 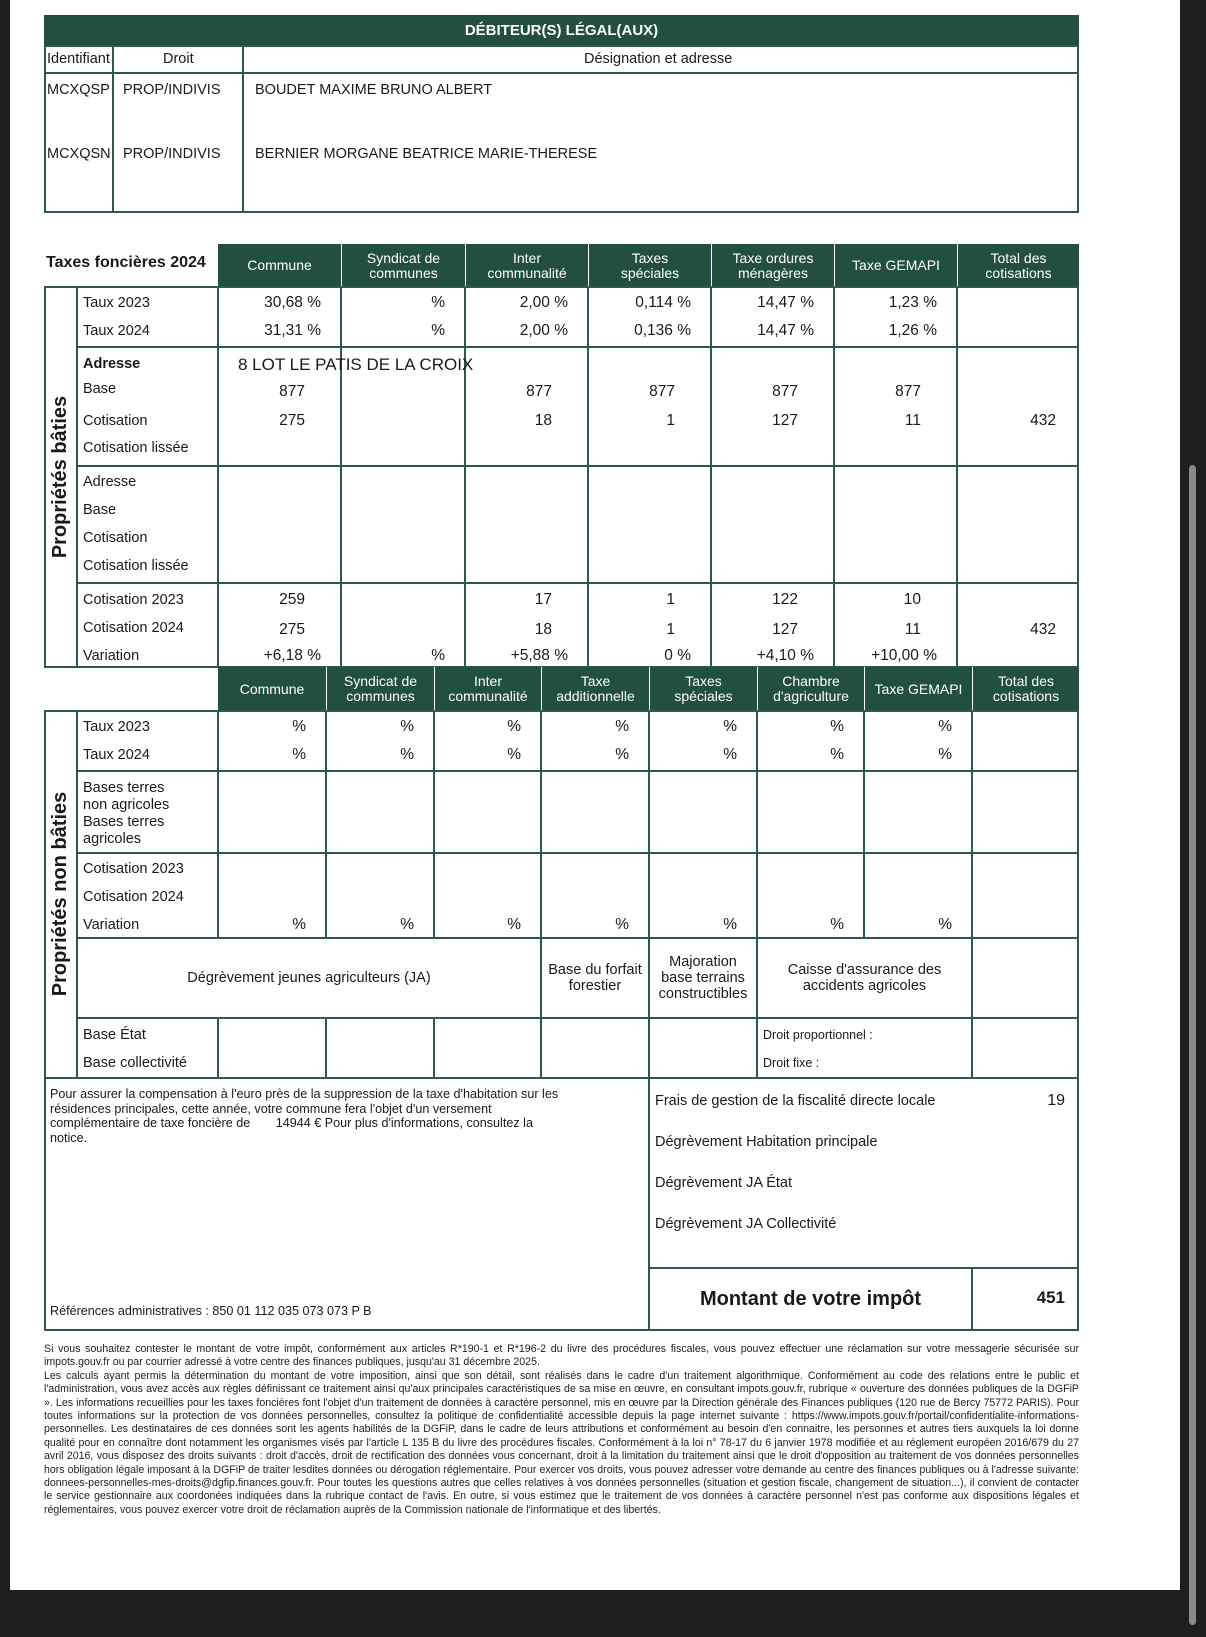 What do you see at coordinates (791, 1063) in the screenshot?
I see `droit-fixe-label: Droit fixe :` at bounding box center [791, 1063].